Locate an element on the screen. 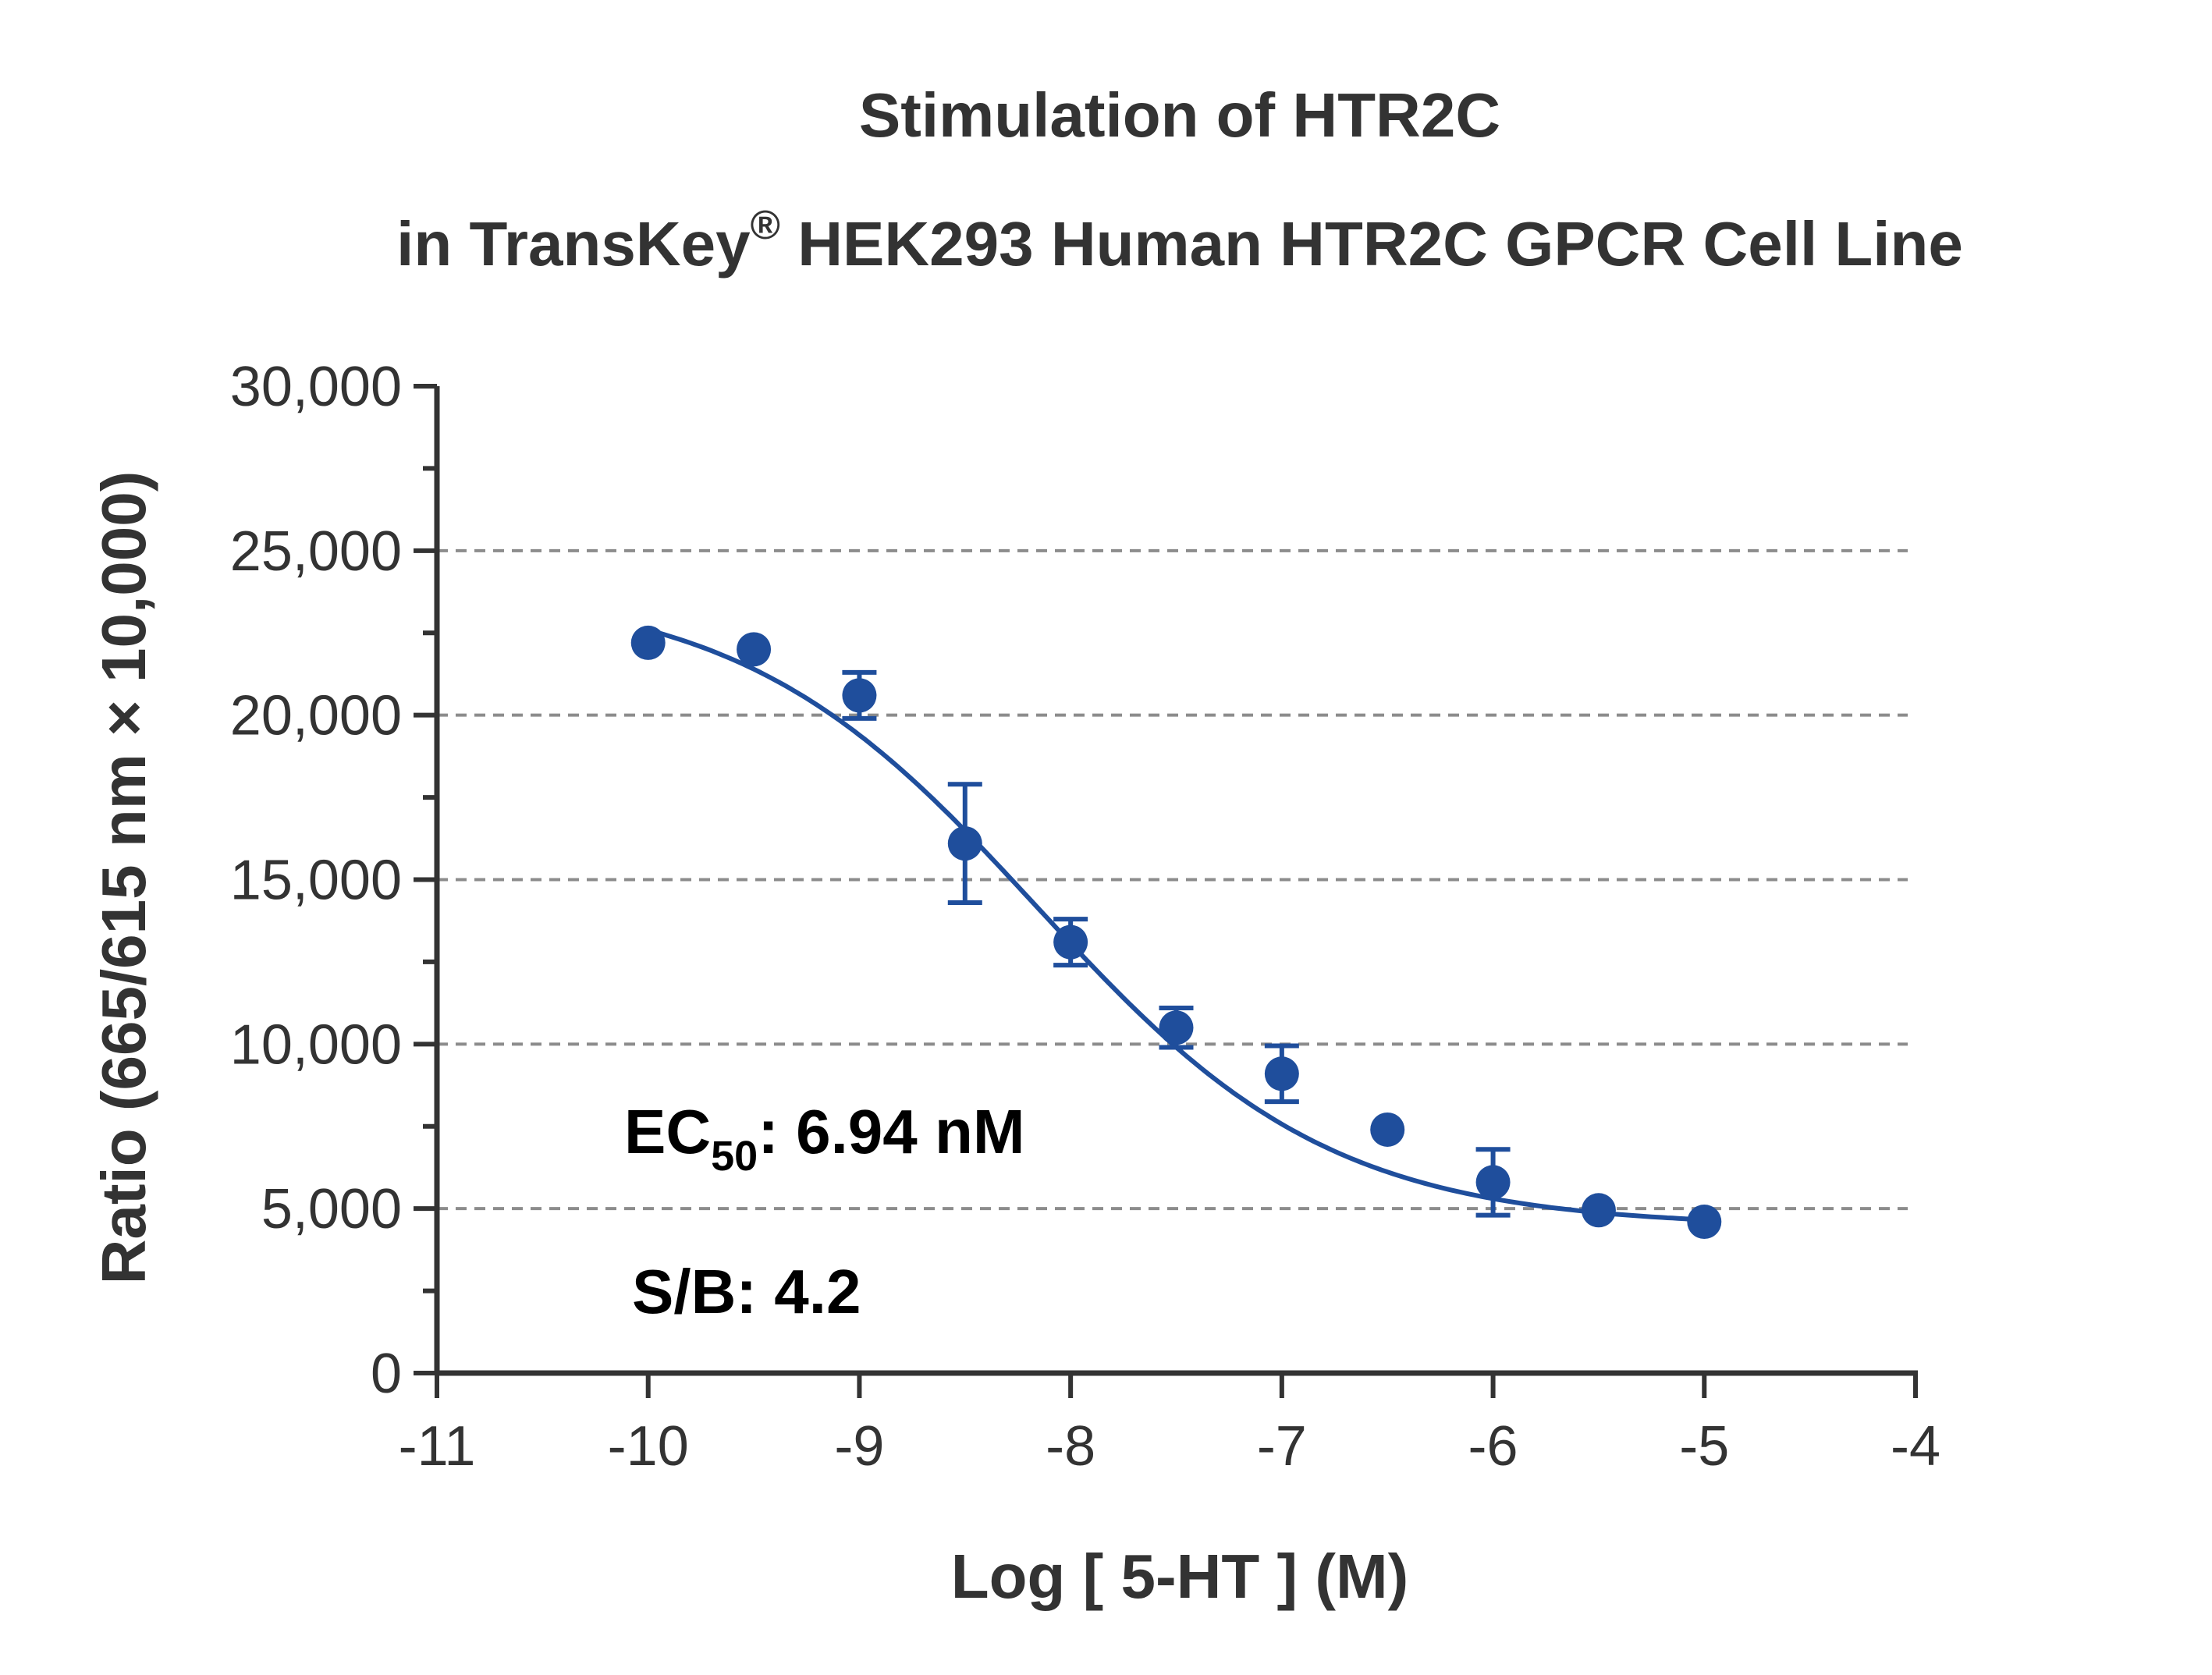 Image resolution: width=2212 pixels, height=1675 pixels. x-tick-label: -9 is located at coordinates (859, 1446).